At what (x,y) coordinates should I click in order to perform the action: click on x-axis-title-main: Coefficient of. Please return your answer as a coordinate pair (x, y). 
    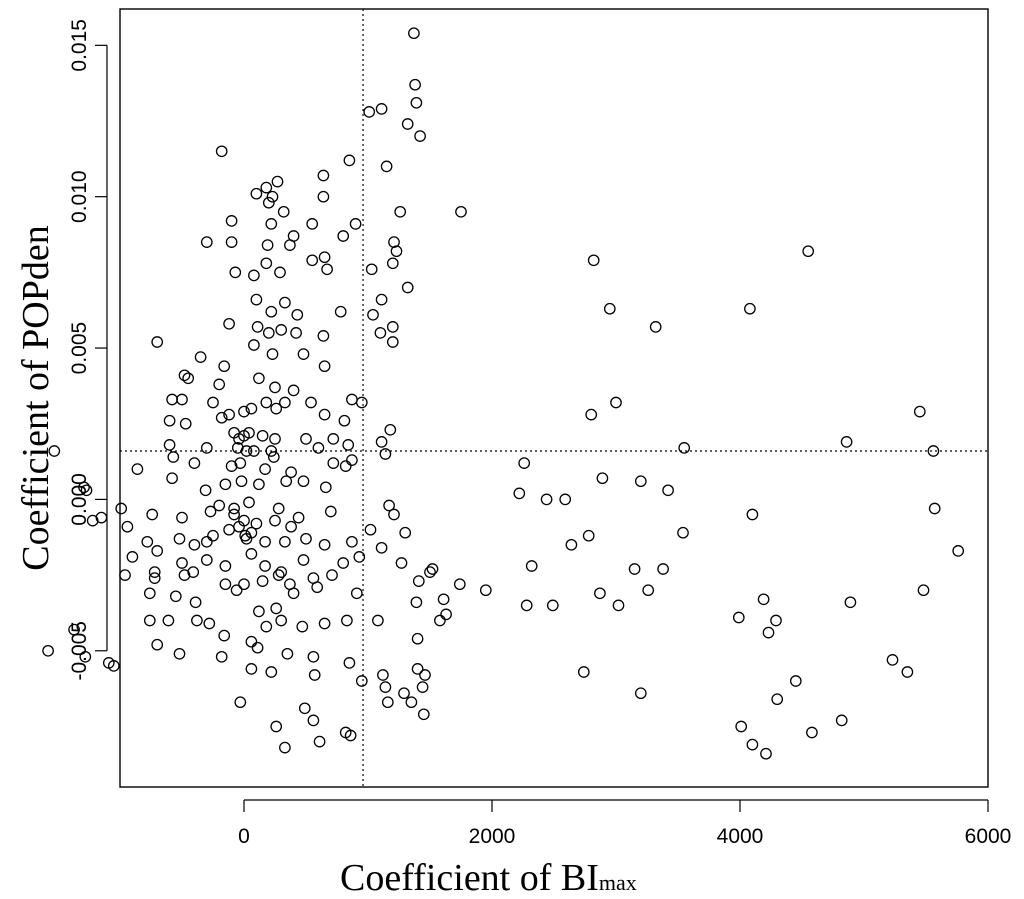
    Looking at the image, I should click on (450, 878).